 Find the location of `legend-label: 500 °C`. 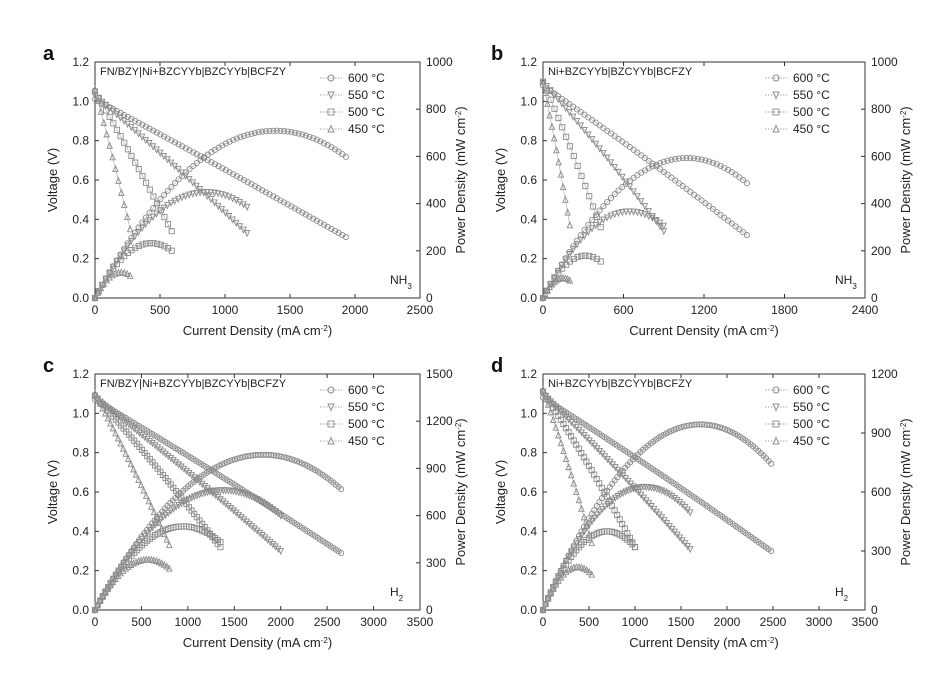

legend-label: 500 °C is located at coordinates (811, 424).